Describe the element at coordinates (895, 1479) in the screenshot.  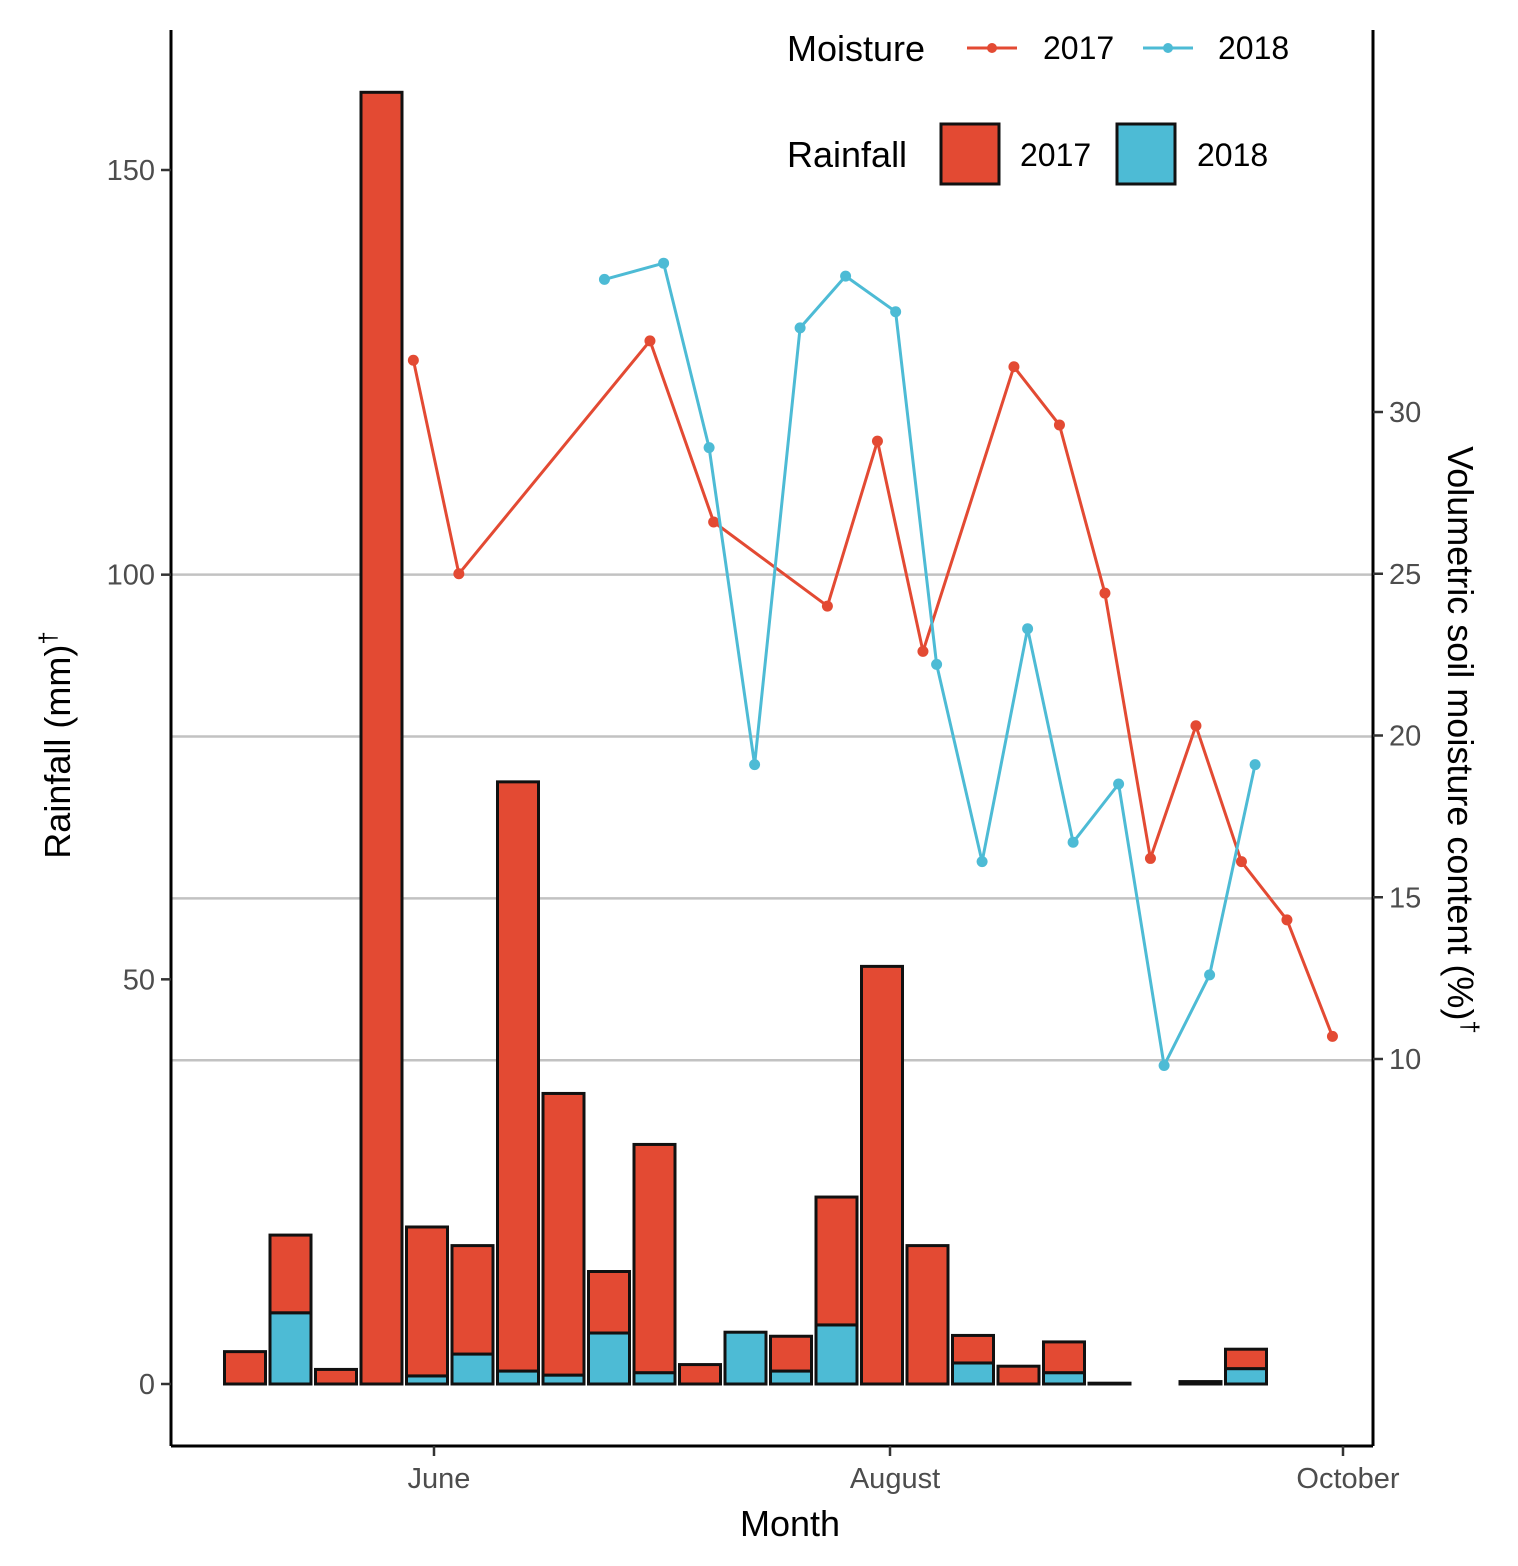
I see `x-tick-label: August` at that location.